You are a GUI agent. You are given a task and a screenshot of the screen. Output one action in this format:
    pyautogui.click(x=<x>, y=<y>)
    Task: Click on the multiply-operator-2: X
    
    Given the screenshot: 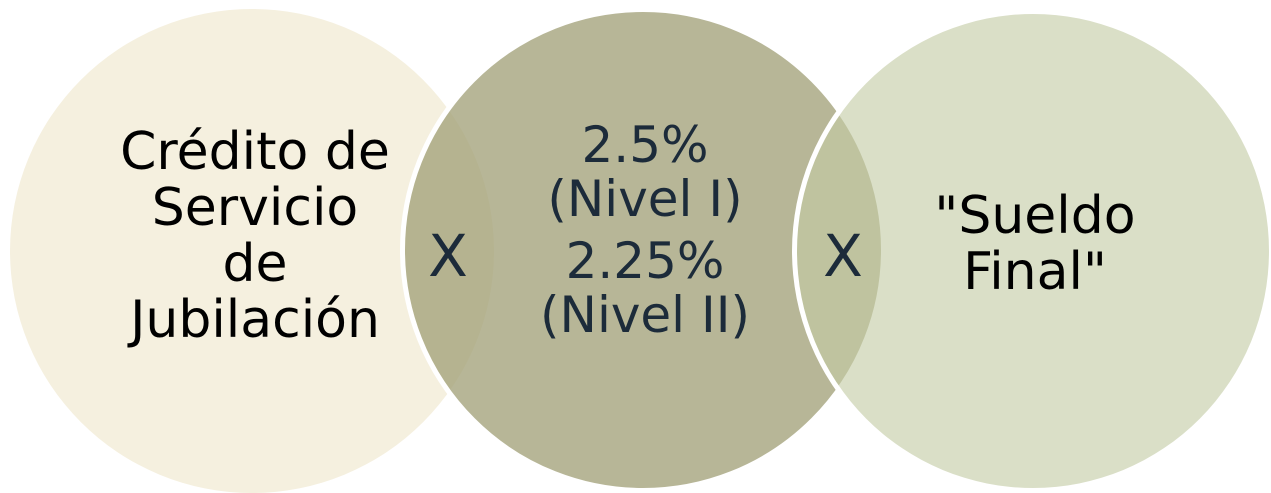 What is the action you would take?
    pyautogui.click(x=843, y=256)
    